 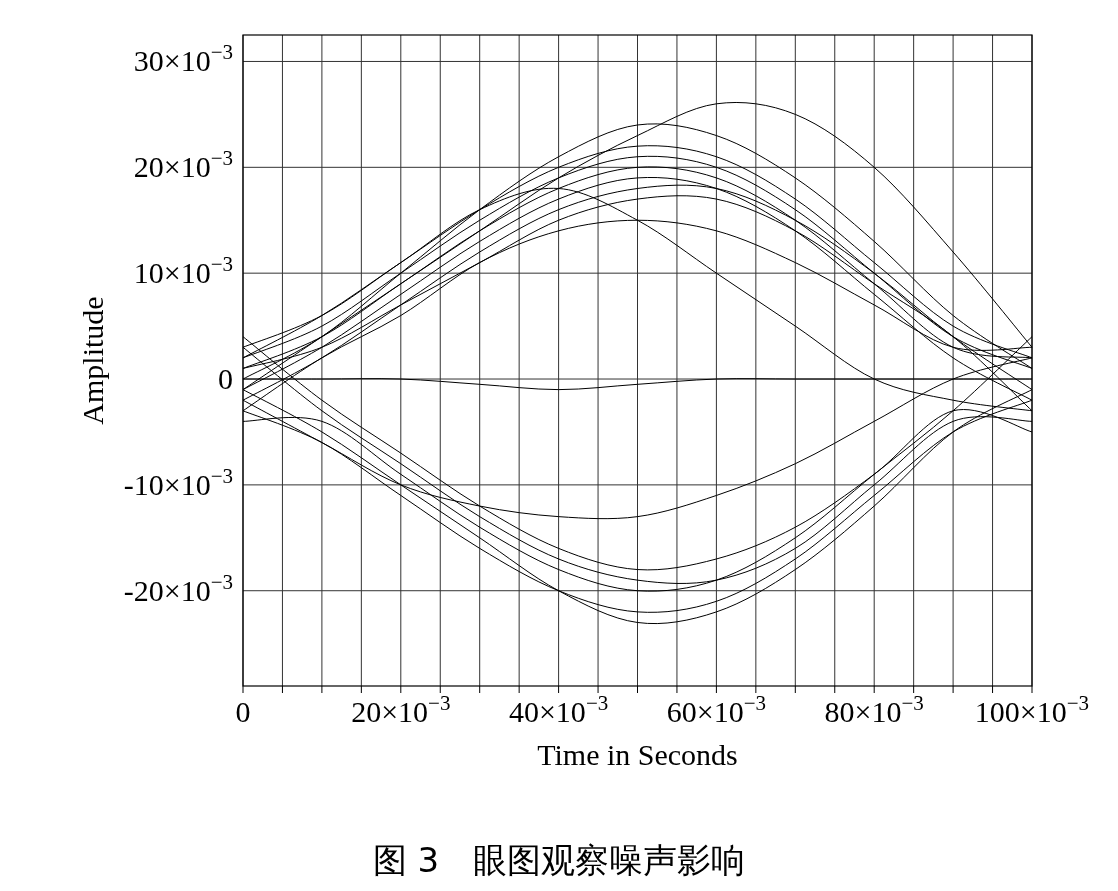 I want to click on x-tick-label: 100×10$^{−3}$, so click(x=1032, y=709).